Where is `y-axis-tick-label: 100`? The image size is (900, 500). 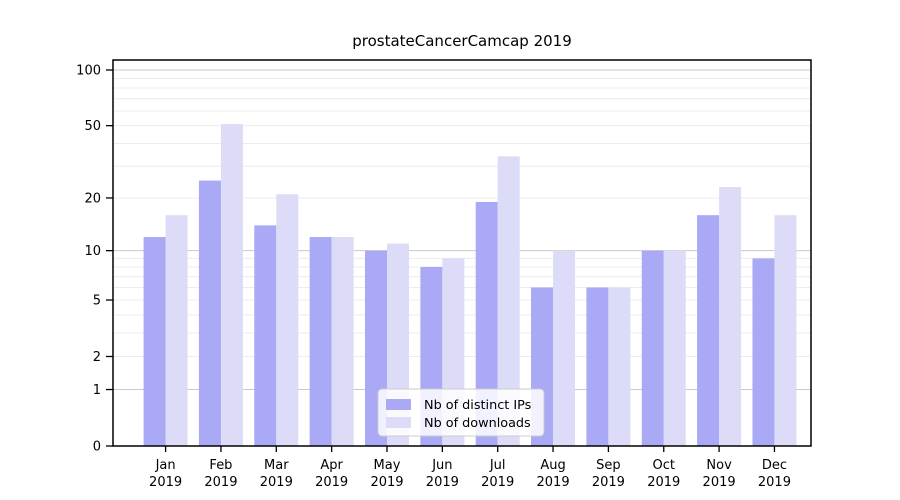 y-axis-tick-label: 100 is located at coordinates (88, 71).